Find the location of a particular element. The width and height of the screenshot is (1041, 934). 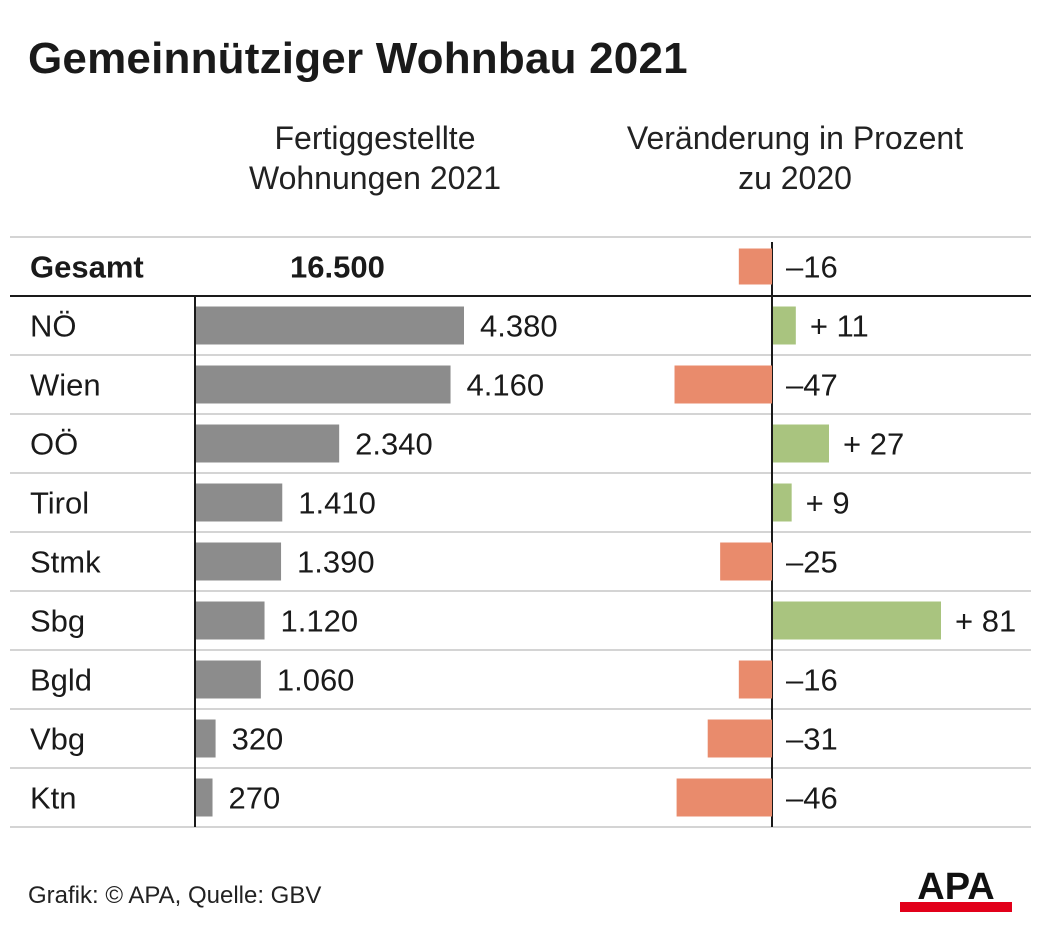

apa-logo-red-bar is located at coordinates (956, 907).